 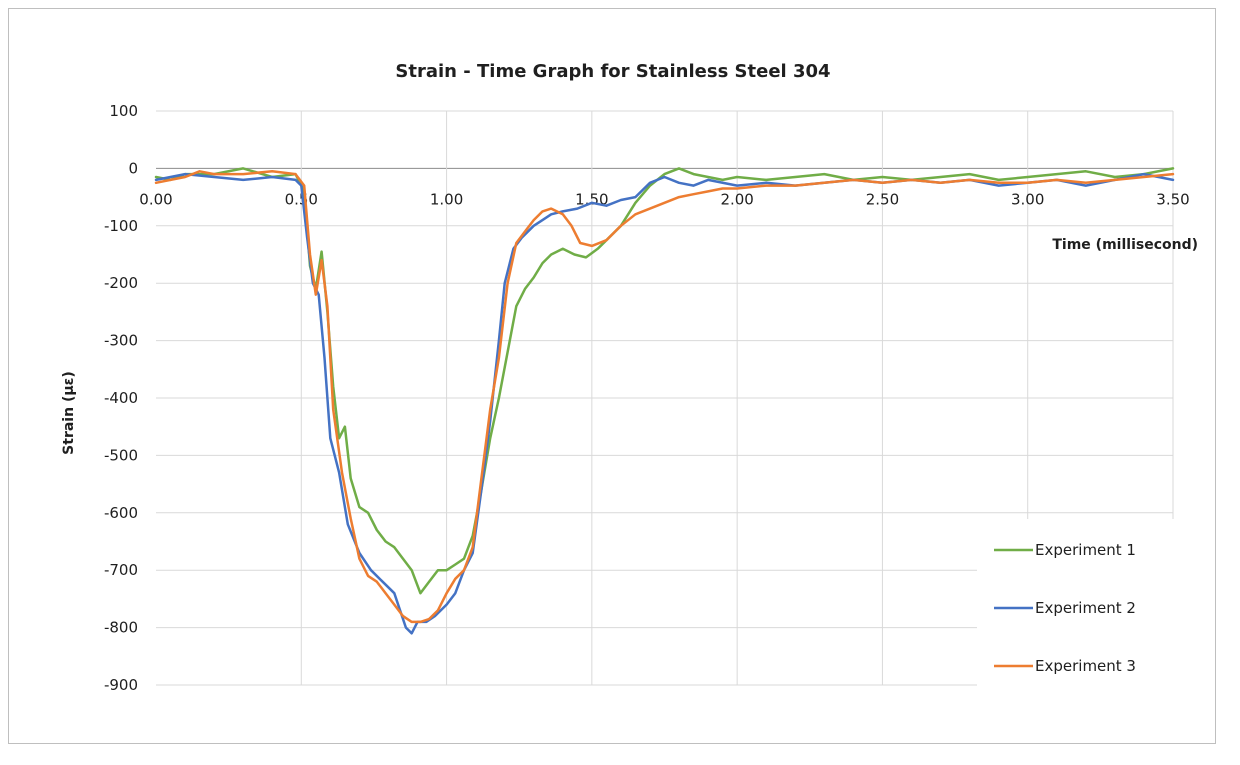 I want to click on x-tick-label: 2.00, so click(x=736, y=199).